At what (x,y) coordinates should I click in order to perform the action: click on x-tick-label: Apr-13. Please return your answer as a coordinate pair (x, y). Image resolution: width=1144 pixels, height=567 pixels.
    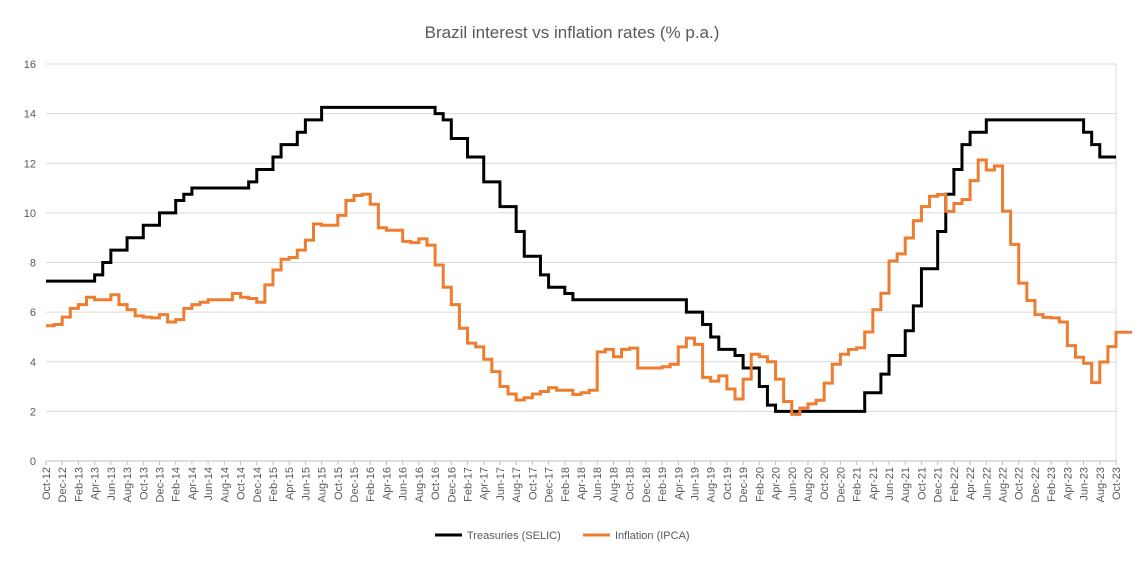
    Looking at the image, I should click on (96, 483).